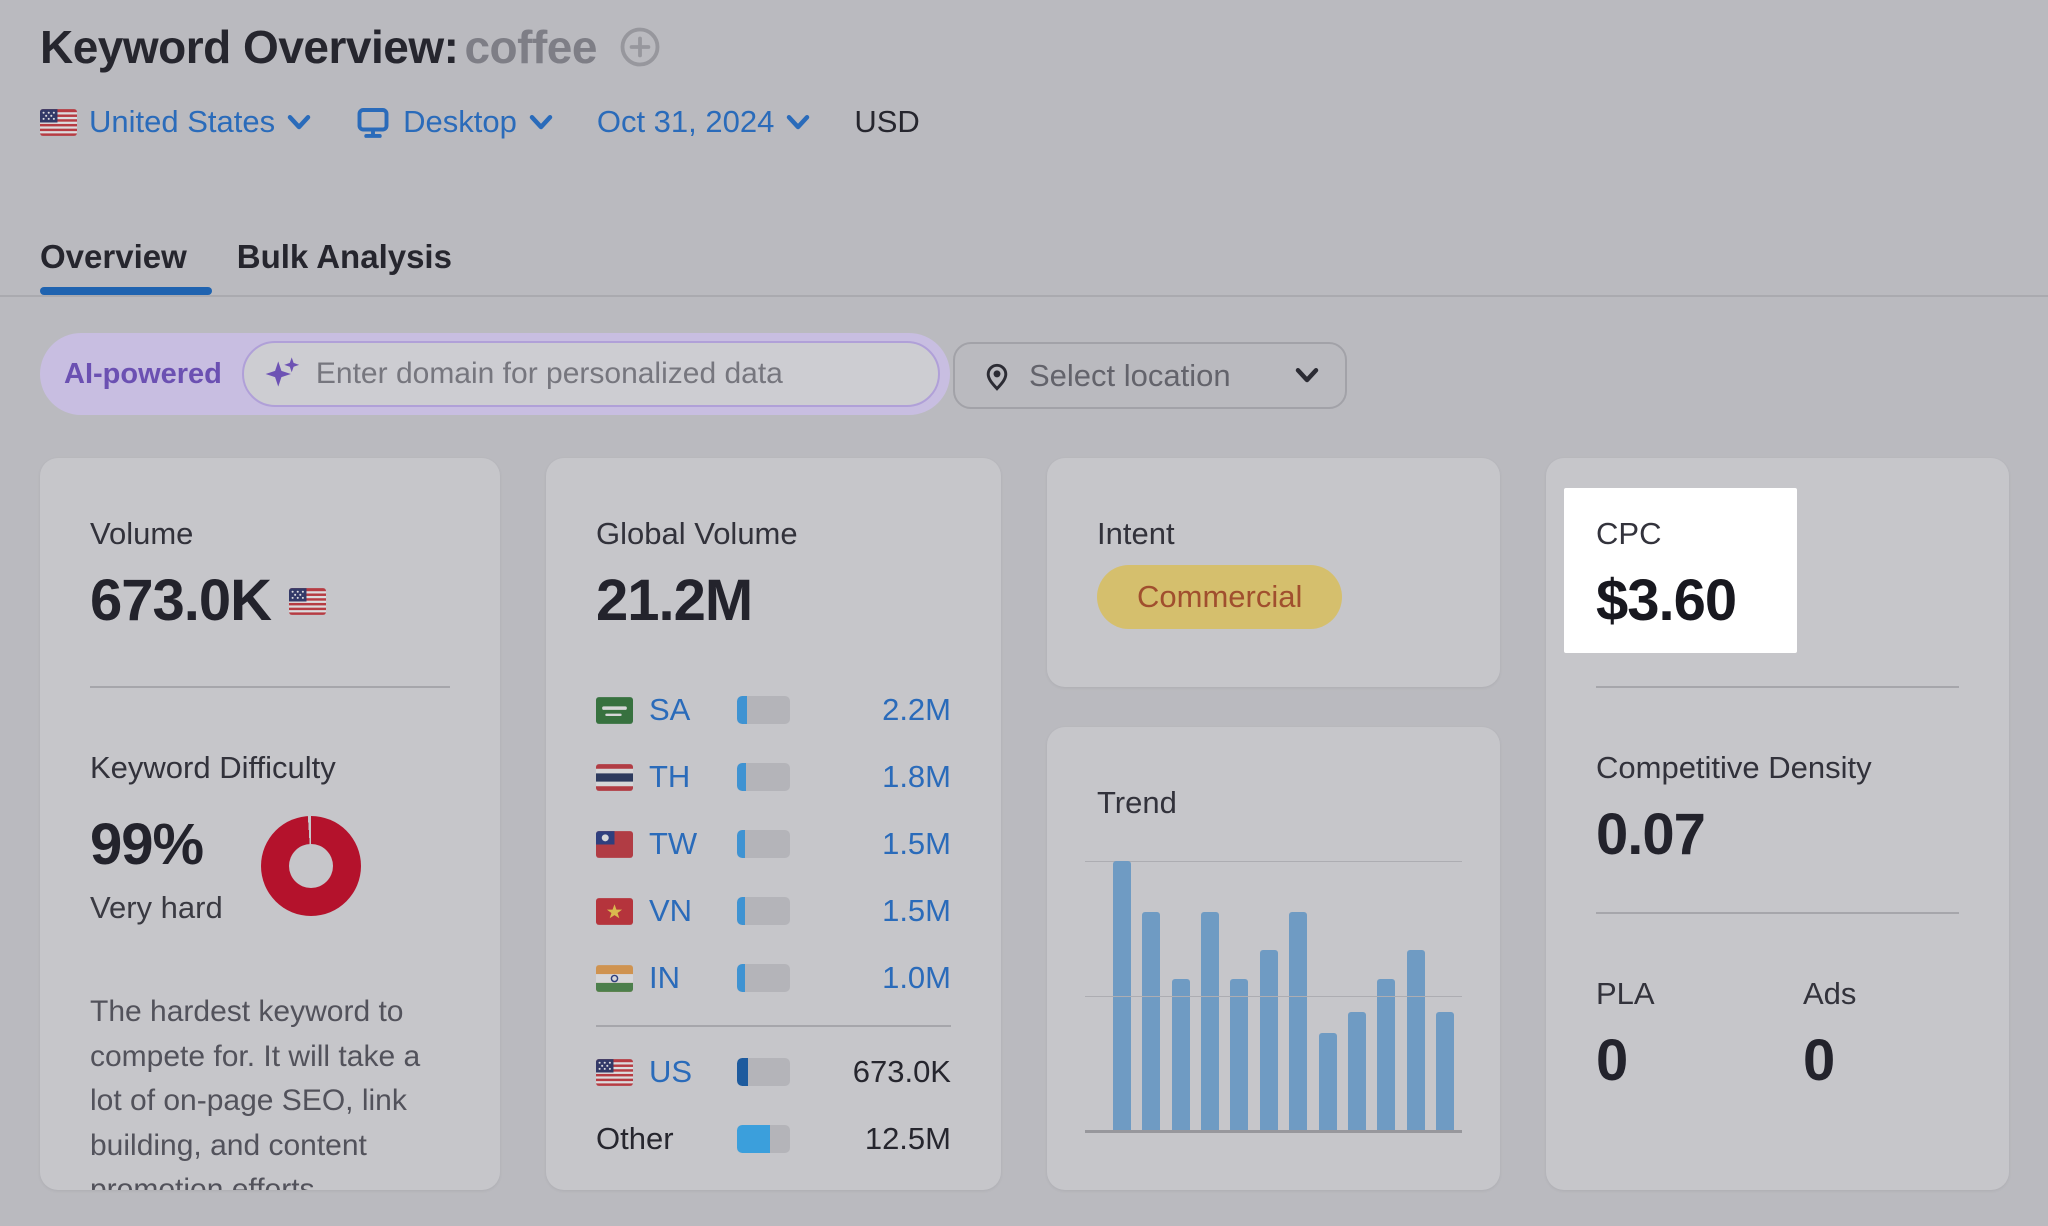 Image resolution: width=2048 pixels, height=1226 pixels. What do you see at coordinates (460, 121) in the screenshot?
I see `device-filter-label: Desktop` at bounding box center [460, 121].